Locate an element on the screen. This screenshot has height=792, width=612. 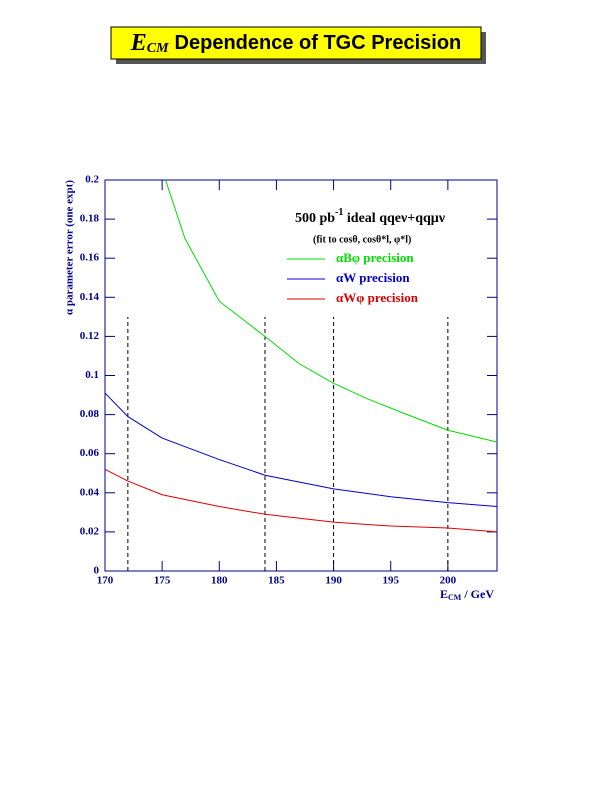
y-tick-label: 0.12 is located at coordinates (90, 336).